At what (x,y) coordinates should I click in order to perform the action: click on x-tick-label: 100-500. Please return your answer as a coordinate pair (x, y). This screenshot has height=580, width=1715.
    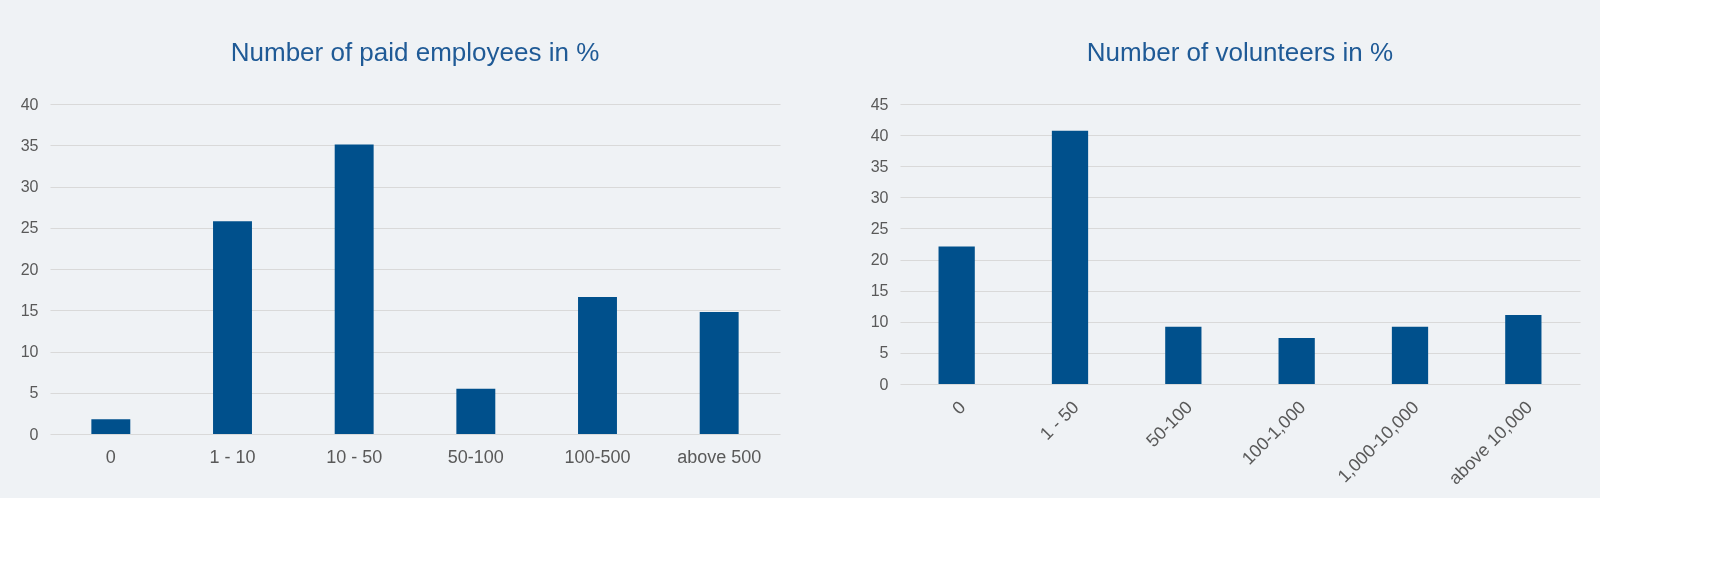
    Looking at the image, I should click on (597, 456).